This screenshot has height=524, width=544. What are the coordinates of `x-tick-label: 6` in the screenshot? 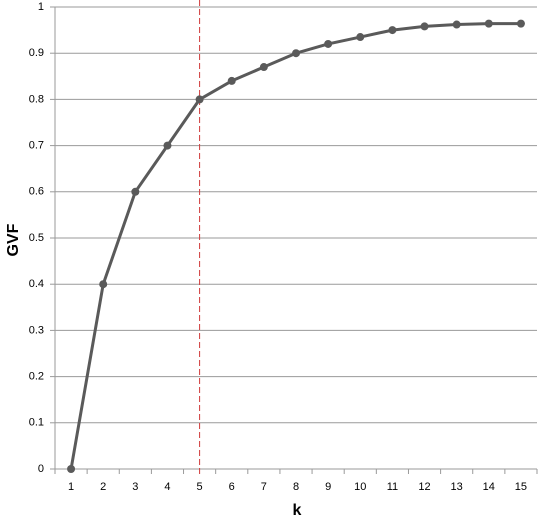 It's located at (232, 487).